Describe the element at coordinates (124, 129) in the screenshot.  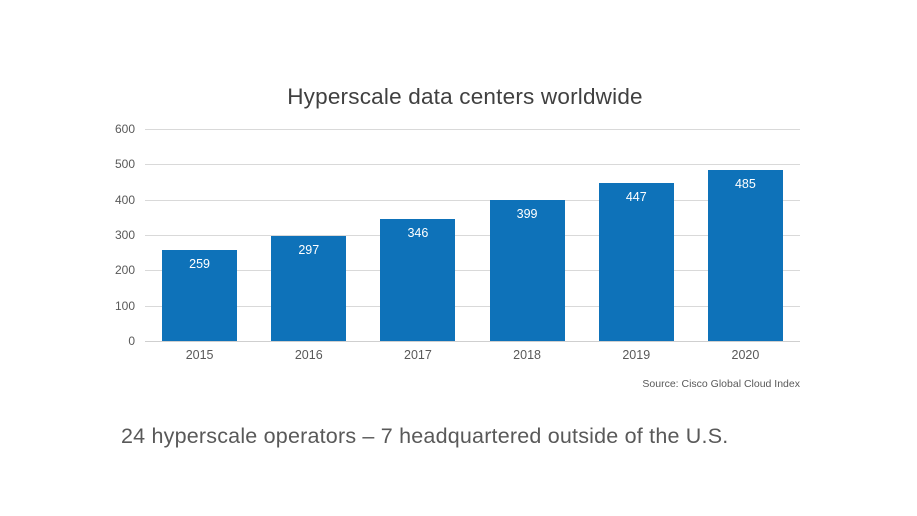
I see `y-axis-tick-label-600: 600` at that location.